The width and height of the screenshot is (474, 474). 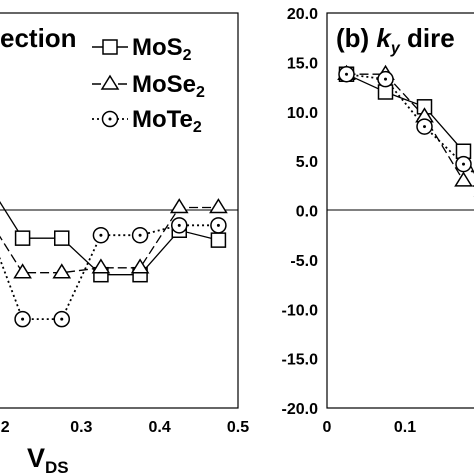 What do you see at coordinates (302, 63) in the screenshot?
I see `right-y-tick-label: 15.0` at bounding box center [302, 63].